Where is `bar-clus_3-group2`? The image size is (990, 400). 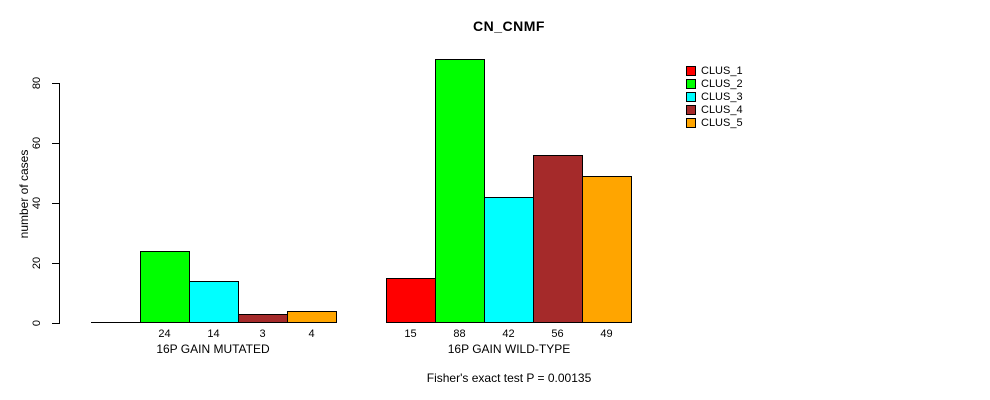
bar-clus_3-group2 is located at coordinates (509, 260).